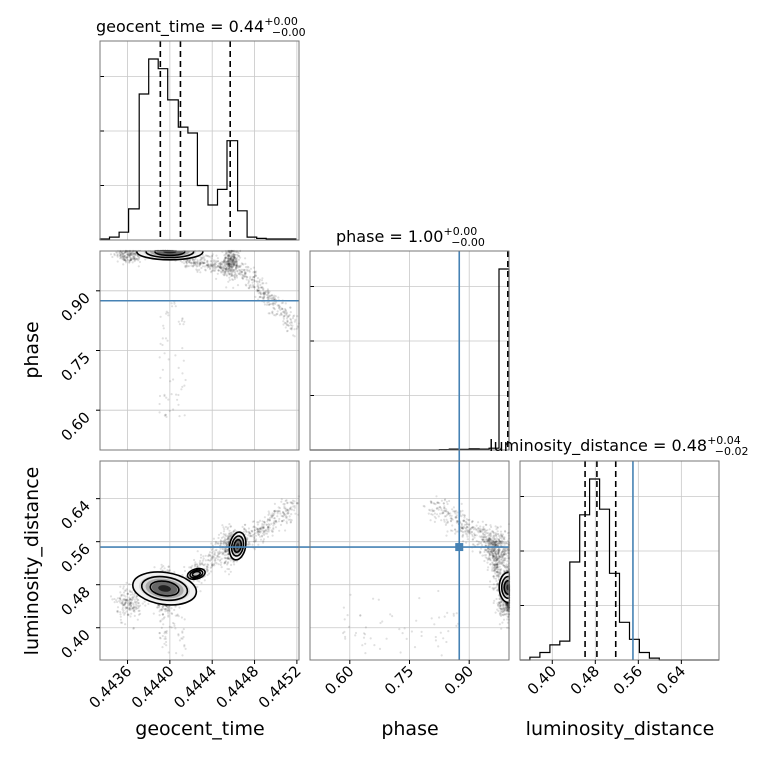 The width and height of the screenshot is (760, 760). I want to click on panel-bg-geocent_time-geocent_time, so click(199, 140).